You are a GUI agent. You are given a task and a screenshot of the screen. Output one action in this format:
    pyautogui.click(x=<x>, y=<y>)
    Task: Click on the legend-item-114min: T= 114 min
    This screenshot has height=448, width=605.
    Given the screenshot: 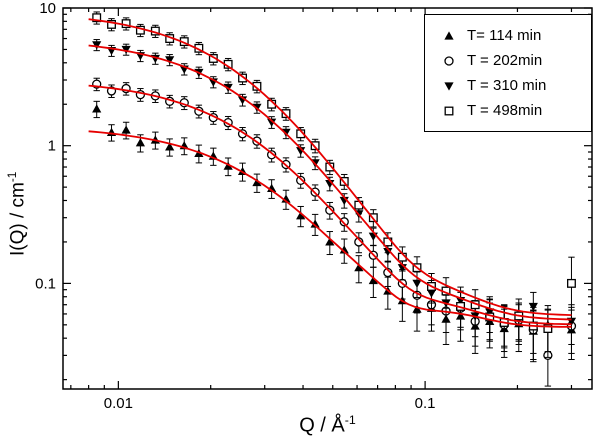 What is the action you would take?
    pyautogui.click(x=508, y=35)
    